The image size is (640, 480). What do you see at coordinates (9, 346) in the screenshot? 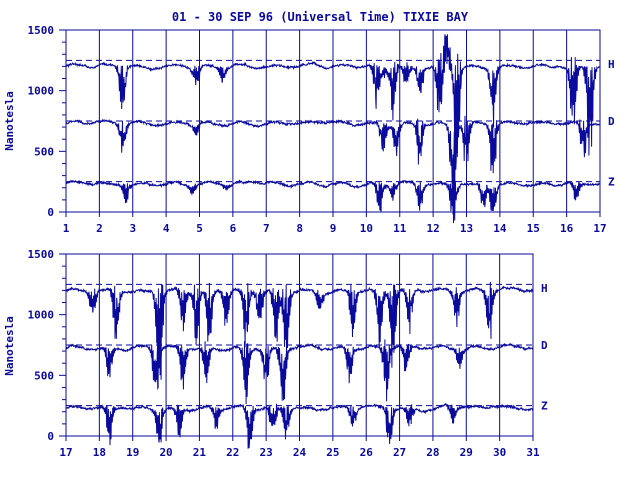
I see `y-axis-label-bottom: Nanotesla` at bounding box center [9, 346].